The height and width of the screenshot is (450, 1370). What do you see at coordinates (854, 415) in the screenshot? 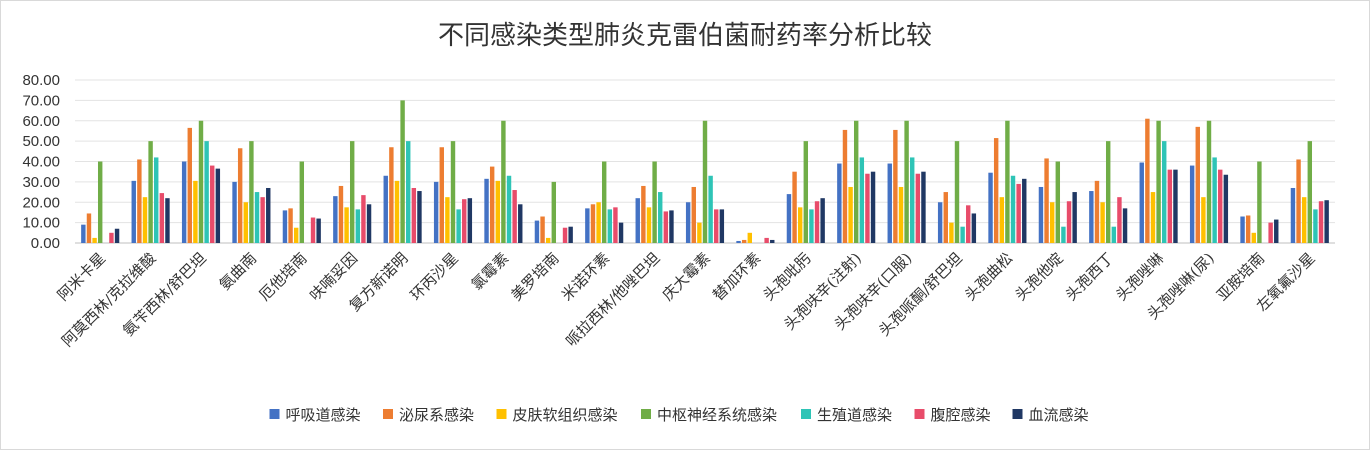
I see `legend-label: 生殖道感染` at bounding box center [854, 415].